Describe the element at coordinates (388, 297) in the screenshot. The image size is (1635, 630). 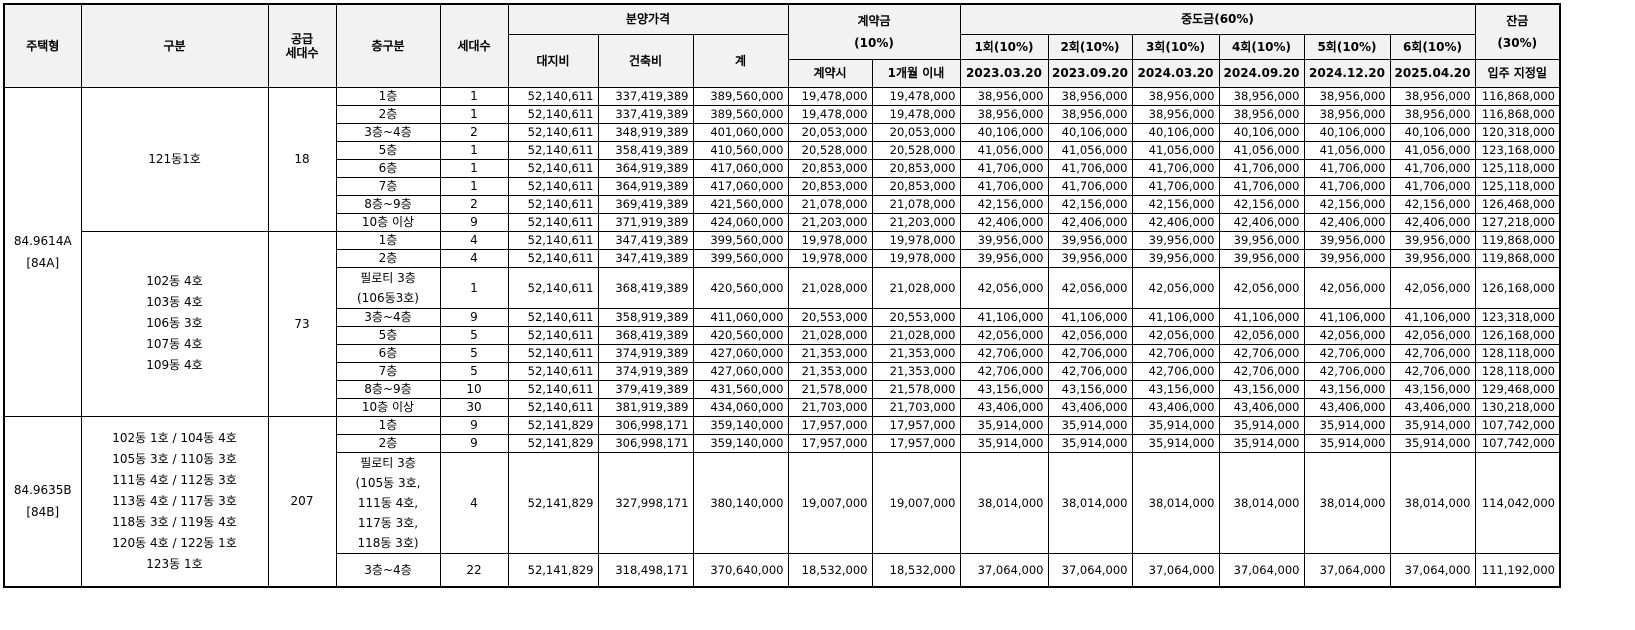
I see `floor-line: (106동3호)` at that location.